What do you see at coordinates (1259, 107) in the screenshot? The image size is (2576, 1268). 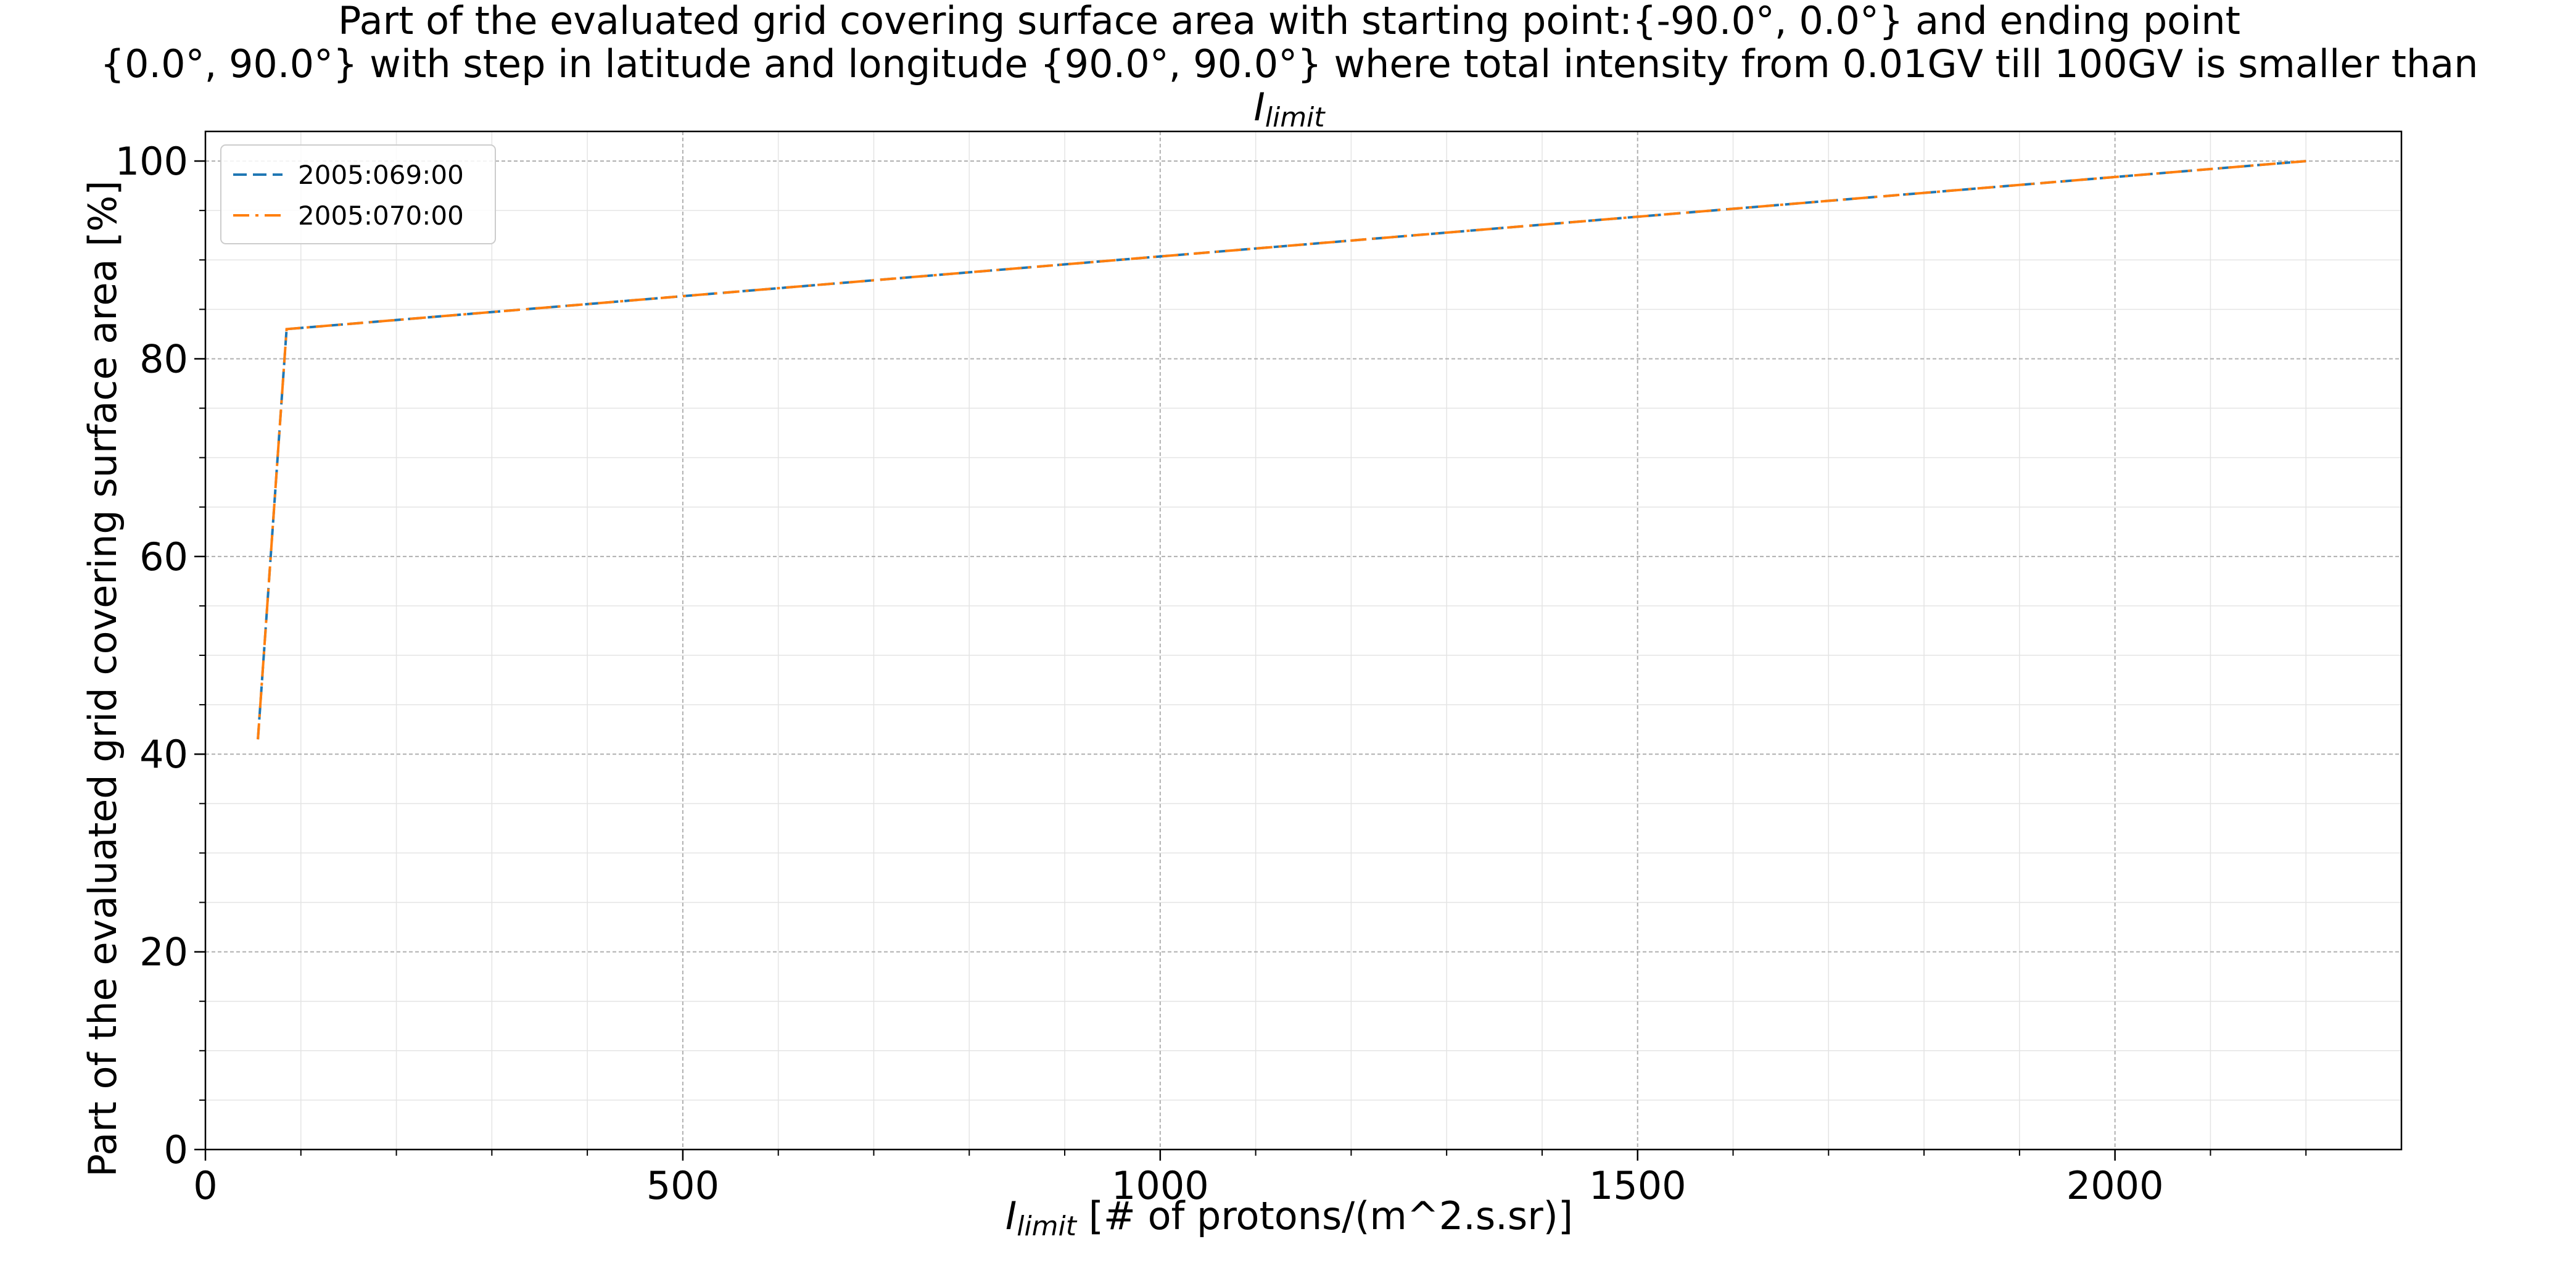 I see `title-symbol: I` at bounding box center [1259, 107].